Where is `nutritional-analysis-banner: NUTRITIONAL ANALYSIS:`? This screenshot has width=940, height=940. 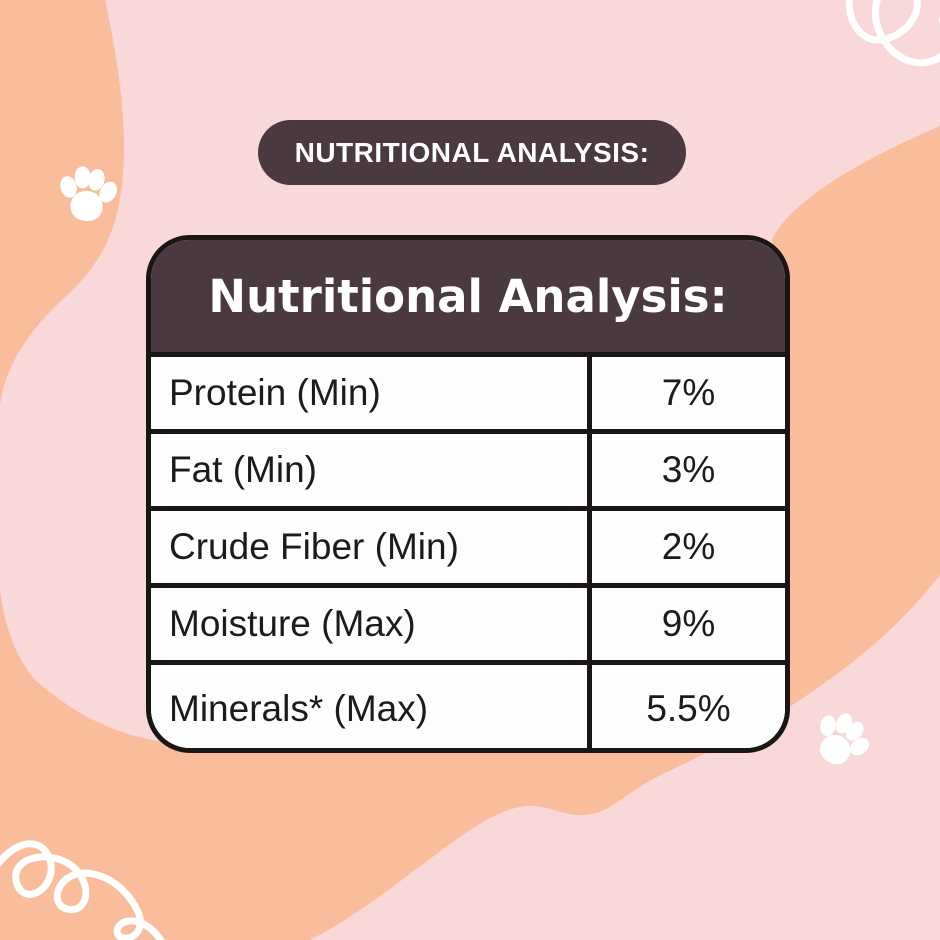 nutritional-analysis-banner: NUTRITIONAL ANALYSIS: is located at coordinates (472, 152).